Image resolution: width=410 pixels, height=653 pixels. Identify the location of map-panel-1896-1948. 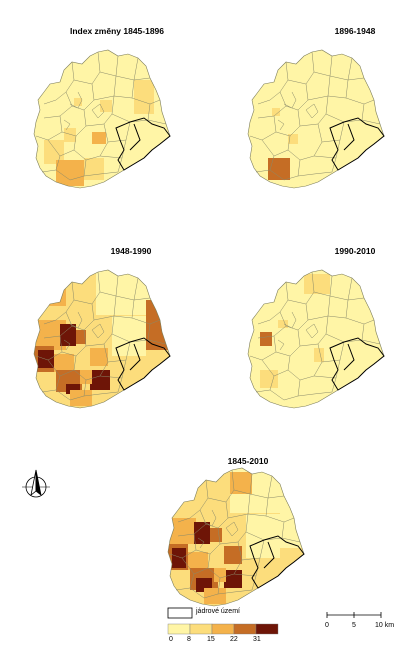
(316, 119).